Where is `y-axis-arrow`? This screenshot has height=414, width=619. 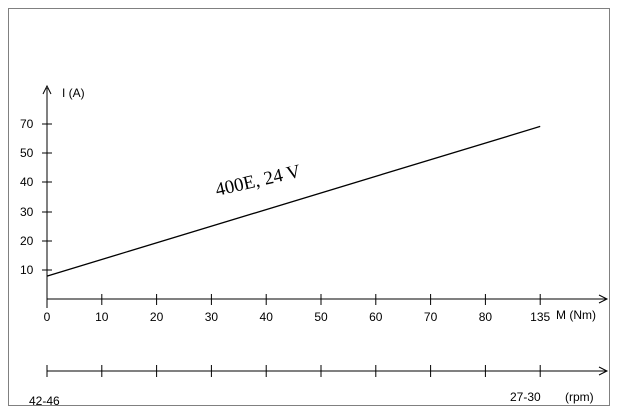 y-axis-arrow is located at coordinates (47, 89).